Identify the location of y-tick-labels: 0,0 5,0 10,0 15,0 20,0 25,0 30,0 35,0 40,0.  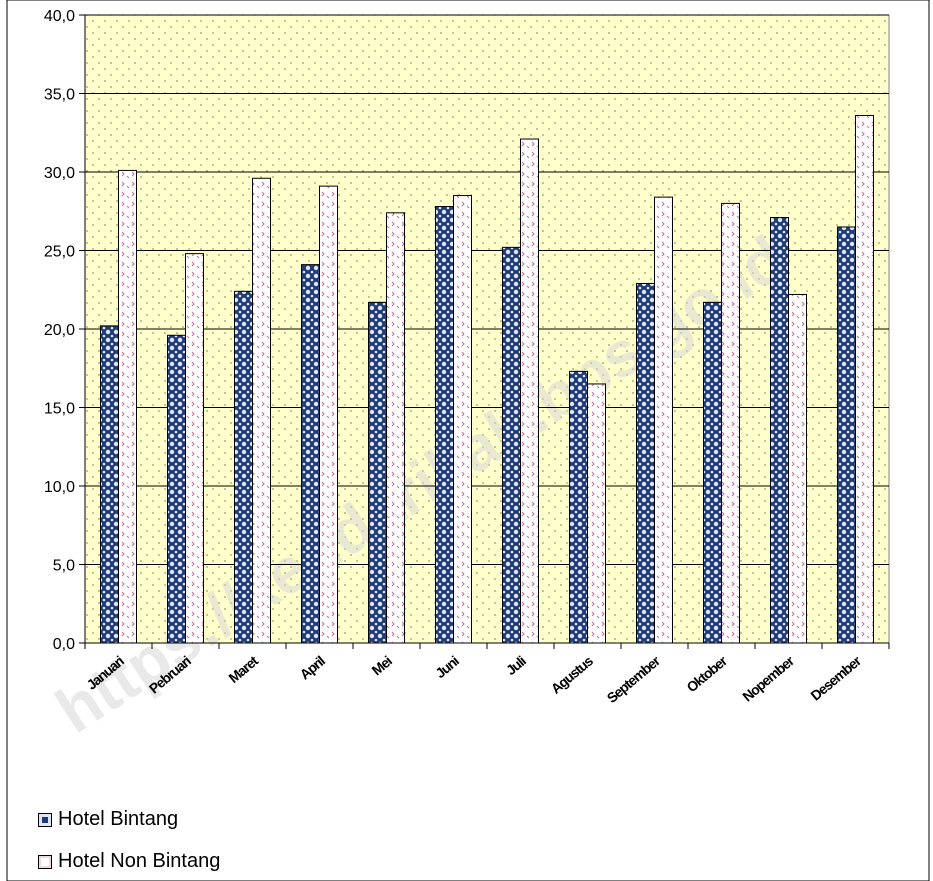
(59, 330).